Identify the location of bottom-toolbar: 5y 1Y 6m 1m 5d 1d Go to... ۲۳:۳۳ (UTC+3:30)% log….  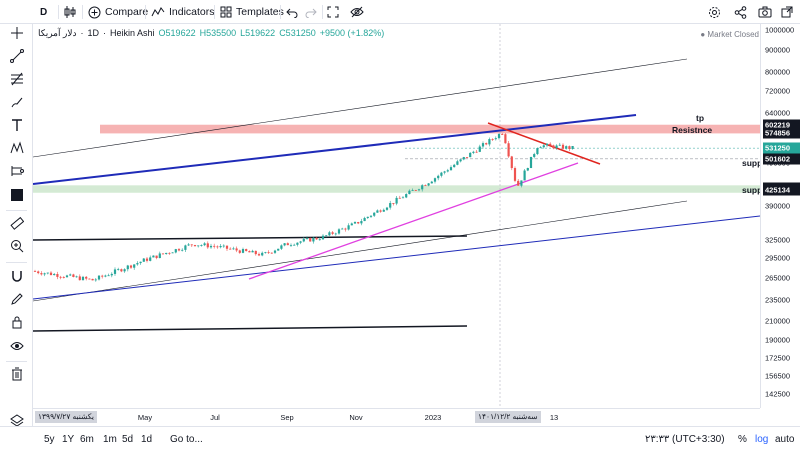
(400, 438).